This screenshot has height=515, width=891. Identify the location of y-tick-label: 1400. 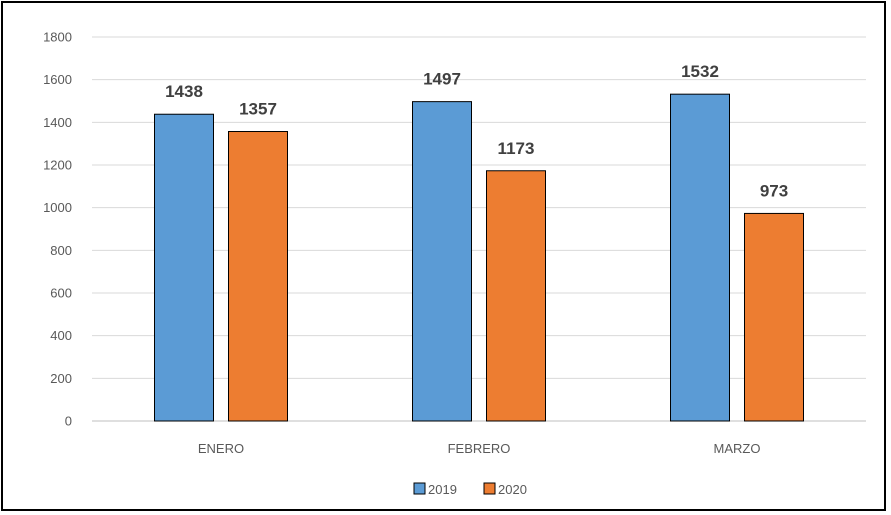
(57, 122).